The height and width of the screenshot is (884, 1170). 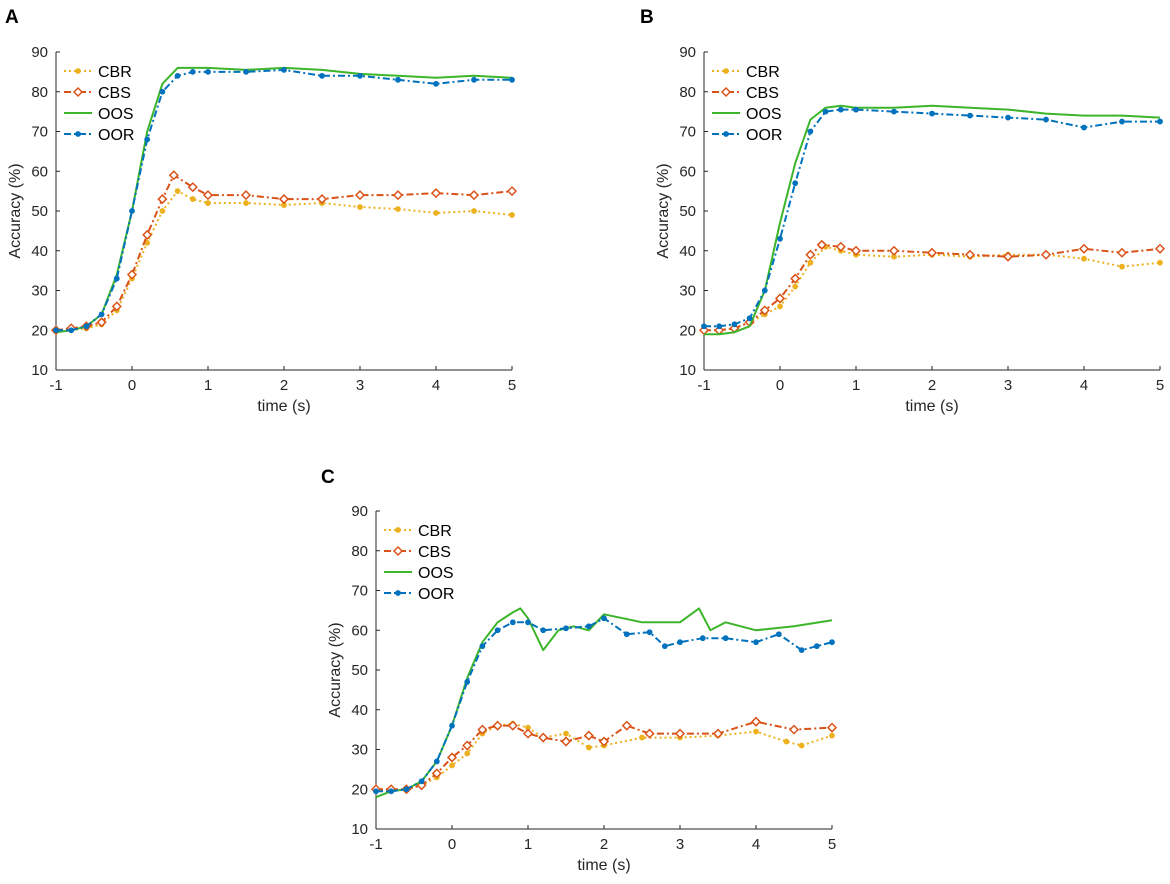 I want to click on legend-box-a, so click(x=100, y=102).